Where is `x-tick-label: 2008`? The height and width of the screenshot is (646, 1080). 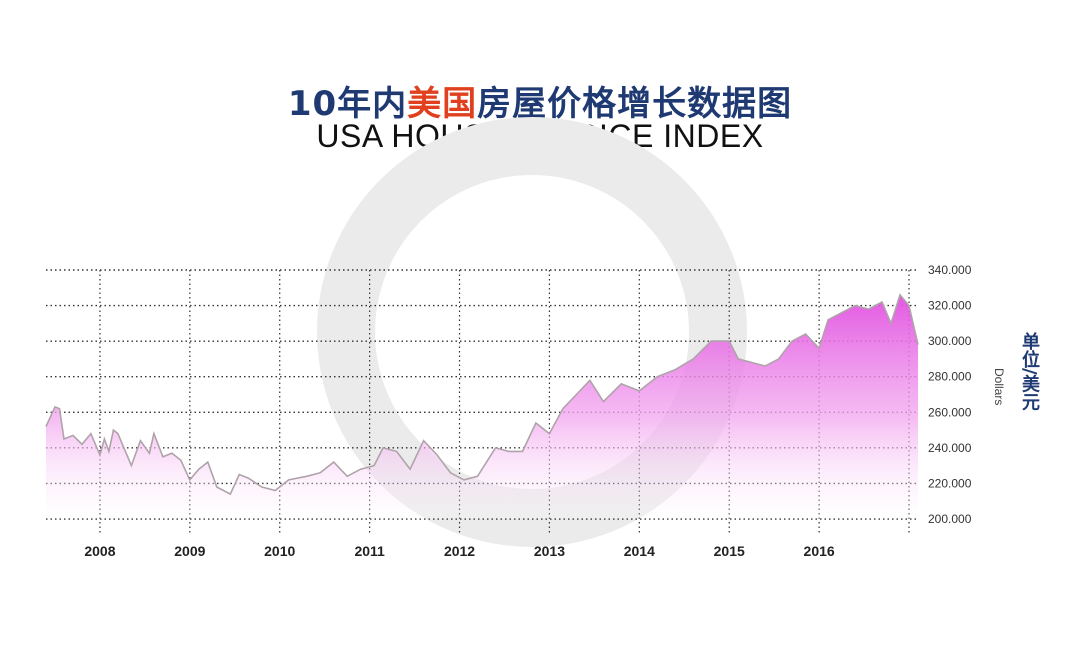 x-tick-label: 2008 is located at coordinates (99, 551).